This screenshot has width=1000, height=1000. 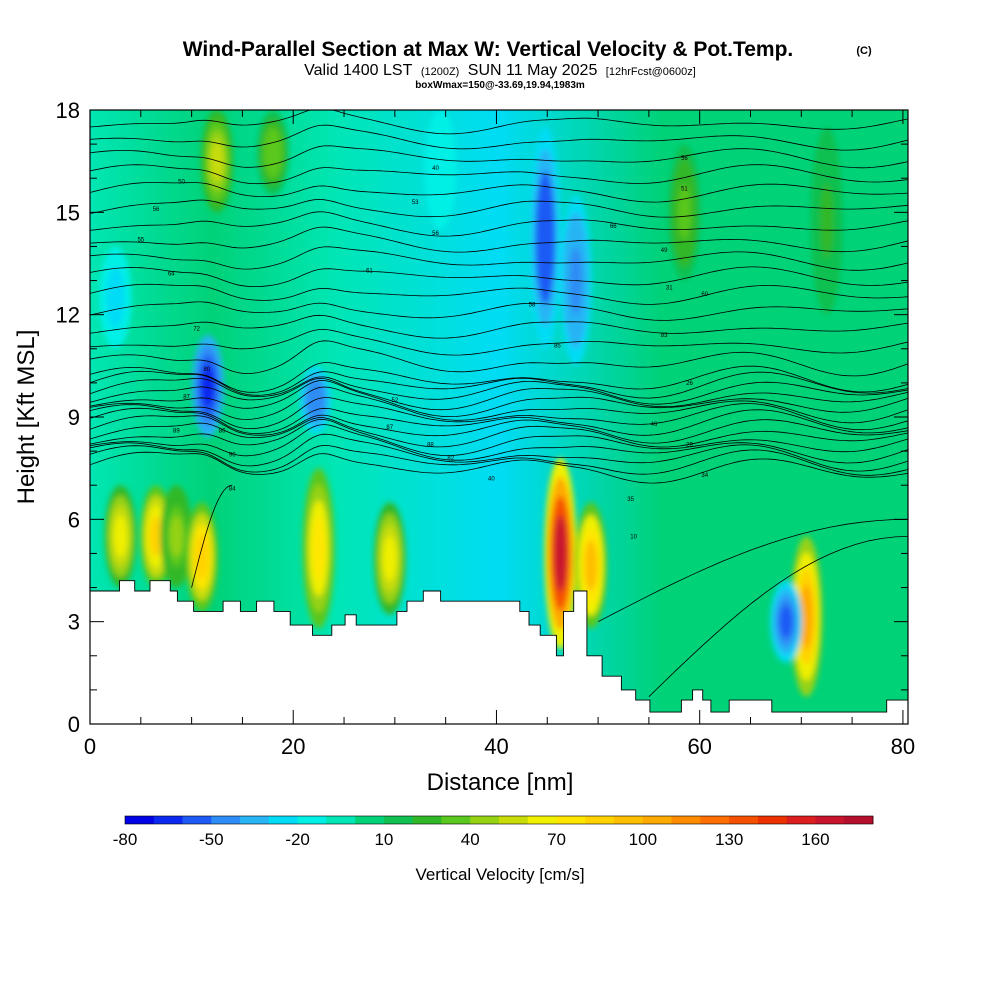 I want to click on theta-label: 10, so click(x=633, y=537).